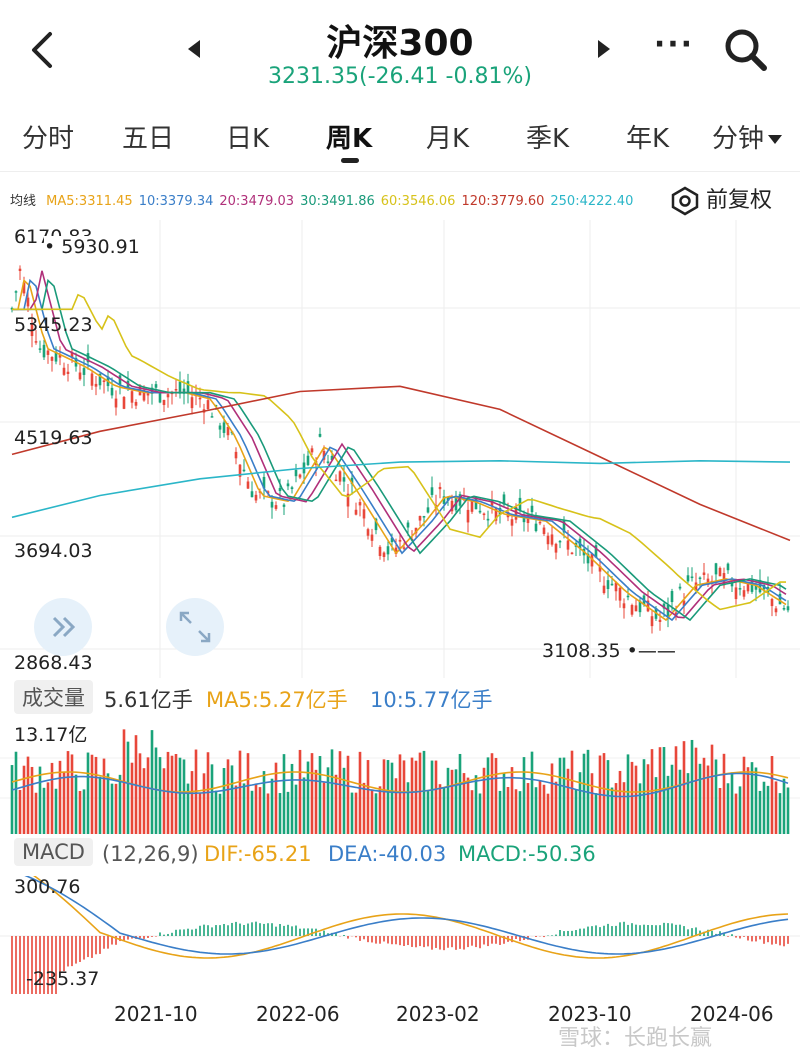 The image size is (800, 1058). I want to click on previous-stock-icon, so click(194, 49).